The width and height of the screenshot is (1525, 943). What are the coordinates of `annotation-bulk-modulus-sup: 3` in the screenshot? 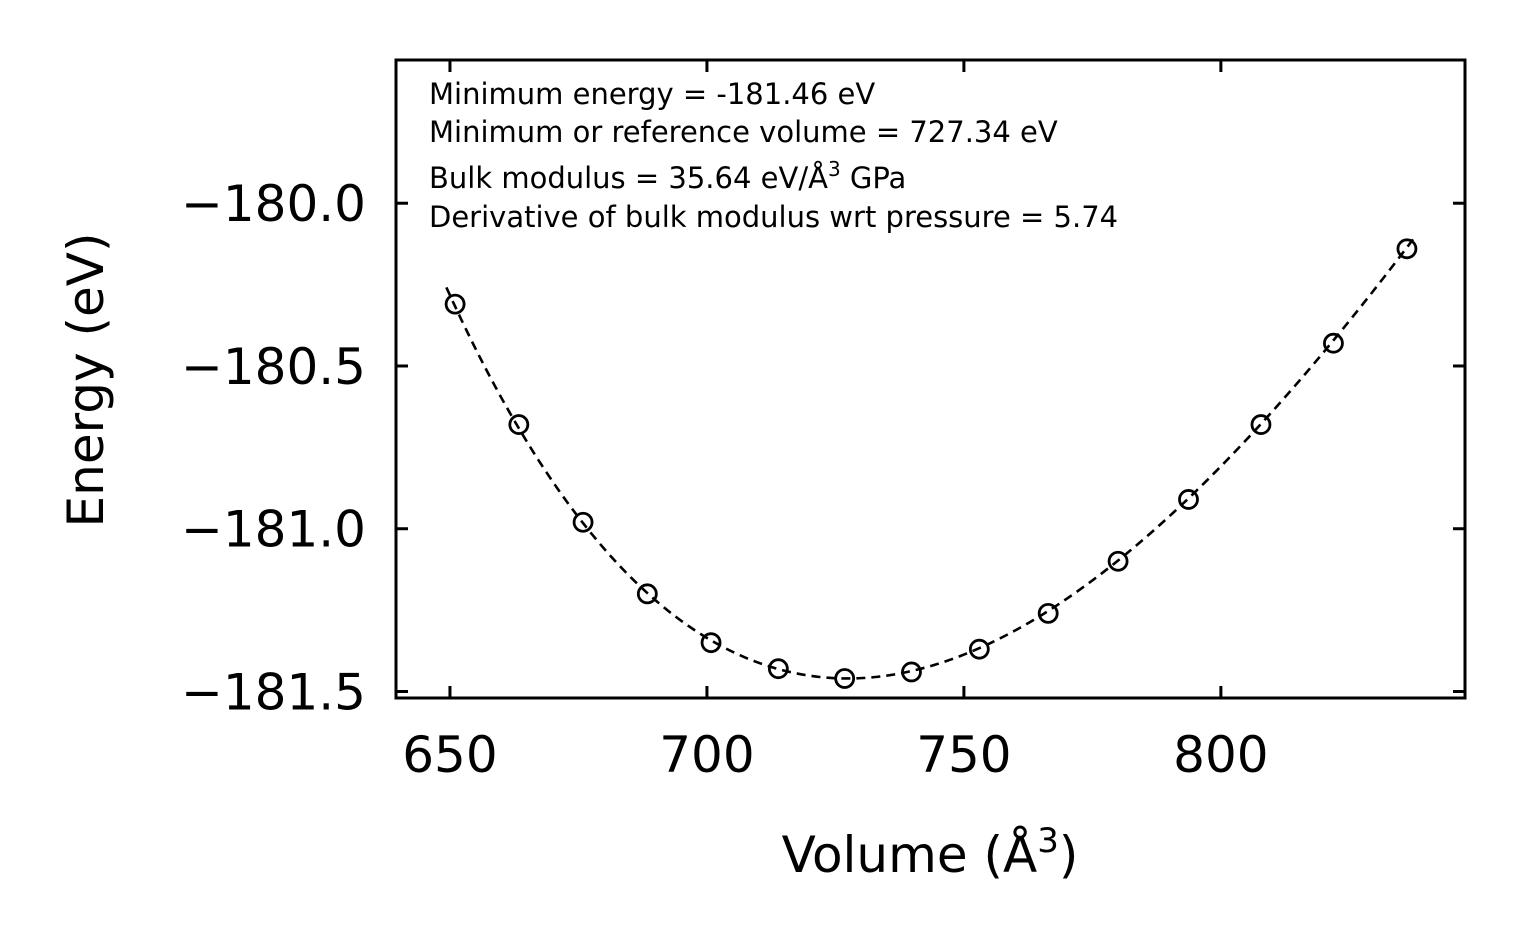 It's located at (834, 169).